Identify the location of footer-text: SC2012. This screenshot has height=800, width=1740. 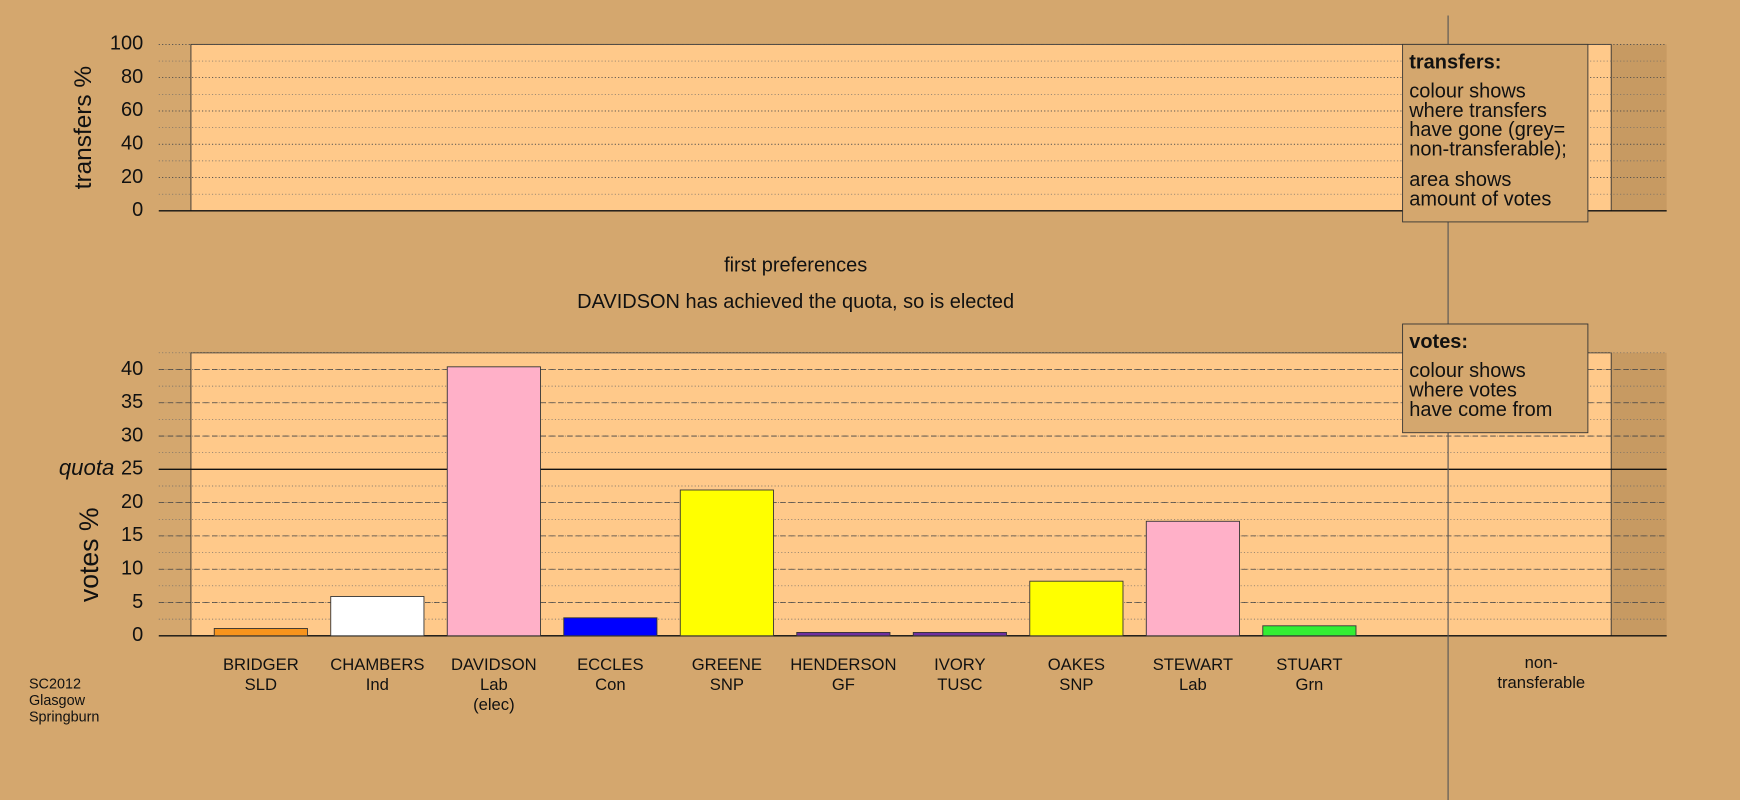
(55, 684).